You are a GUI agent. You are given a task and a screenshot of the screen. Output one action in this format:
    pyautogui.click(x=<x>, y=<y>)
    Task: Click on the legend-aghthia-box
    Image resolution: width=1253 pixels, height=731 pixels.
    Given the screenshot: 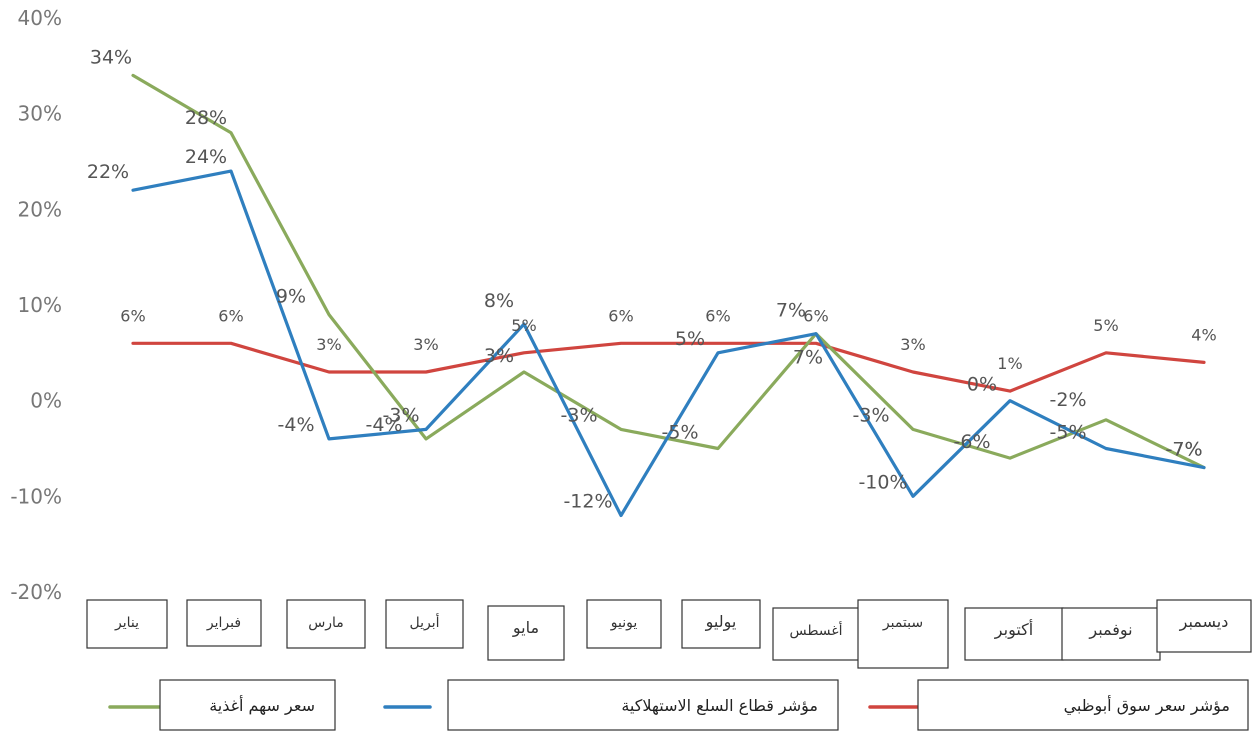 What is the action you would take?
    pyautogui.click(x=247, y=705)
    